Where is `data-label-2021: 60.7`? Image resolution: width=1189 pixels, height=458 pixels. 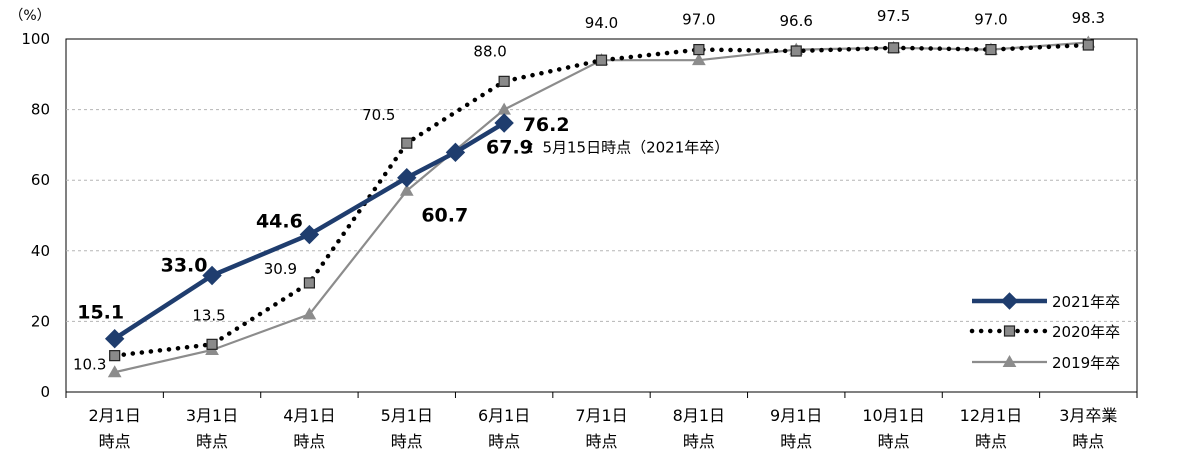
data-label-2021: 60.7 is located at coordinates (444, 216).